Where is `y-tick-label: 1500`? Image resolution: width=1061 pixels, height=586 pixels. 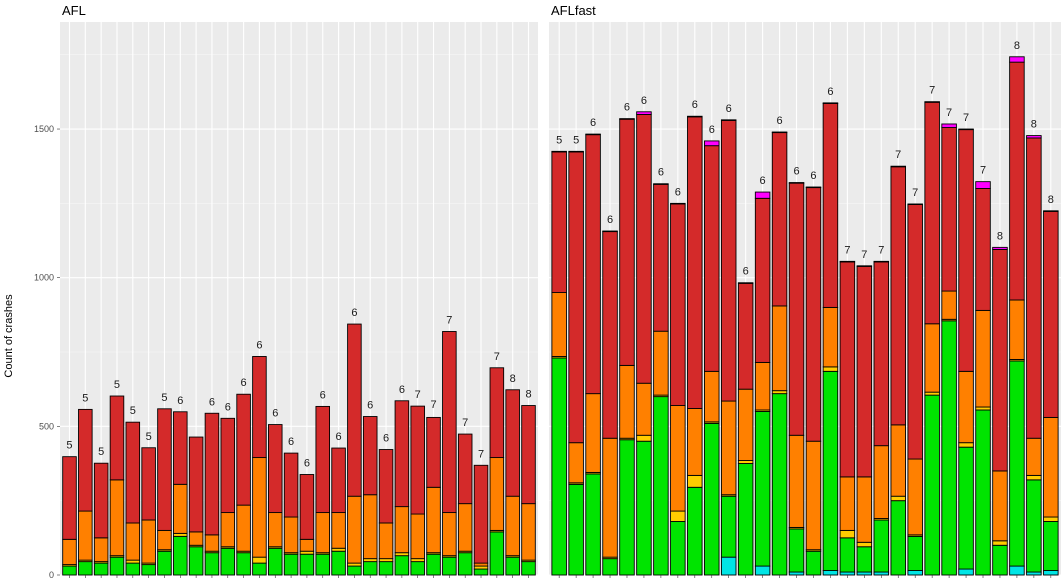 y-tick-label: 1500 is located at coordinates (44, 129).